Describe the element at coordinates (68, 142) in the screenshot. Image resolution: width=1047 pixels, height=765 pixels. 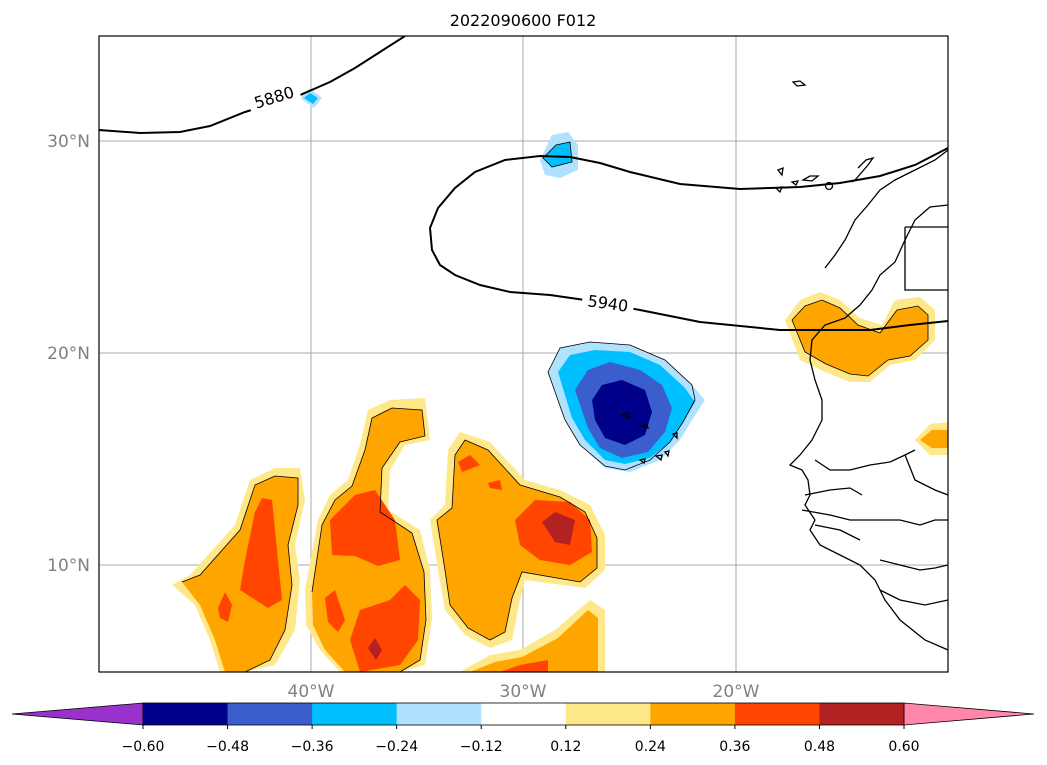
I see `lat-tick-label: 30°N` at that location.